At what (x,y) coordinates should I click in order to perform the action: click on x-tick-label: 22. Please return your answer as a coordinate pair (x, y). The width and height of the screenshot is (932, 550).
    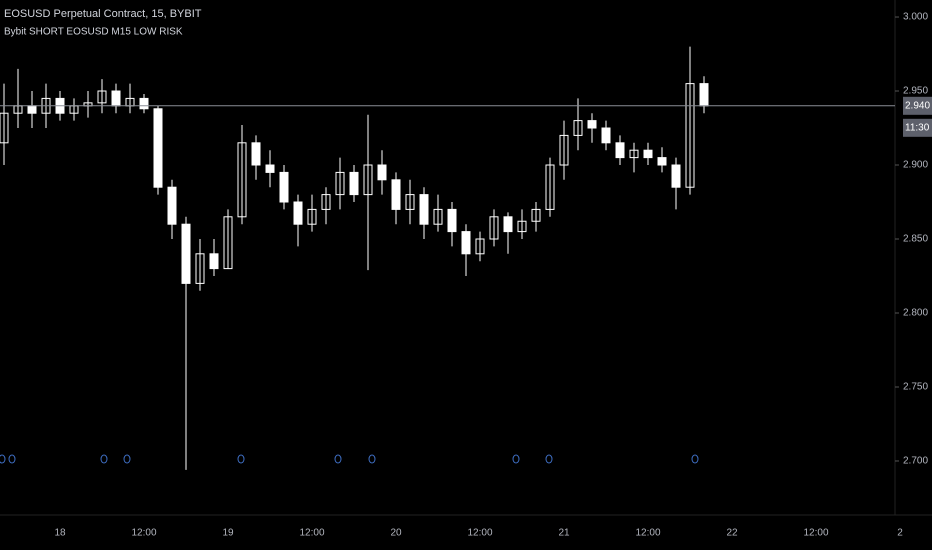
    Looking at the image, I should click on (732, 533).